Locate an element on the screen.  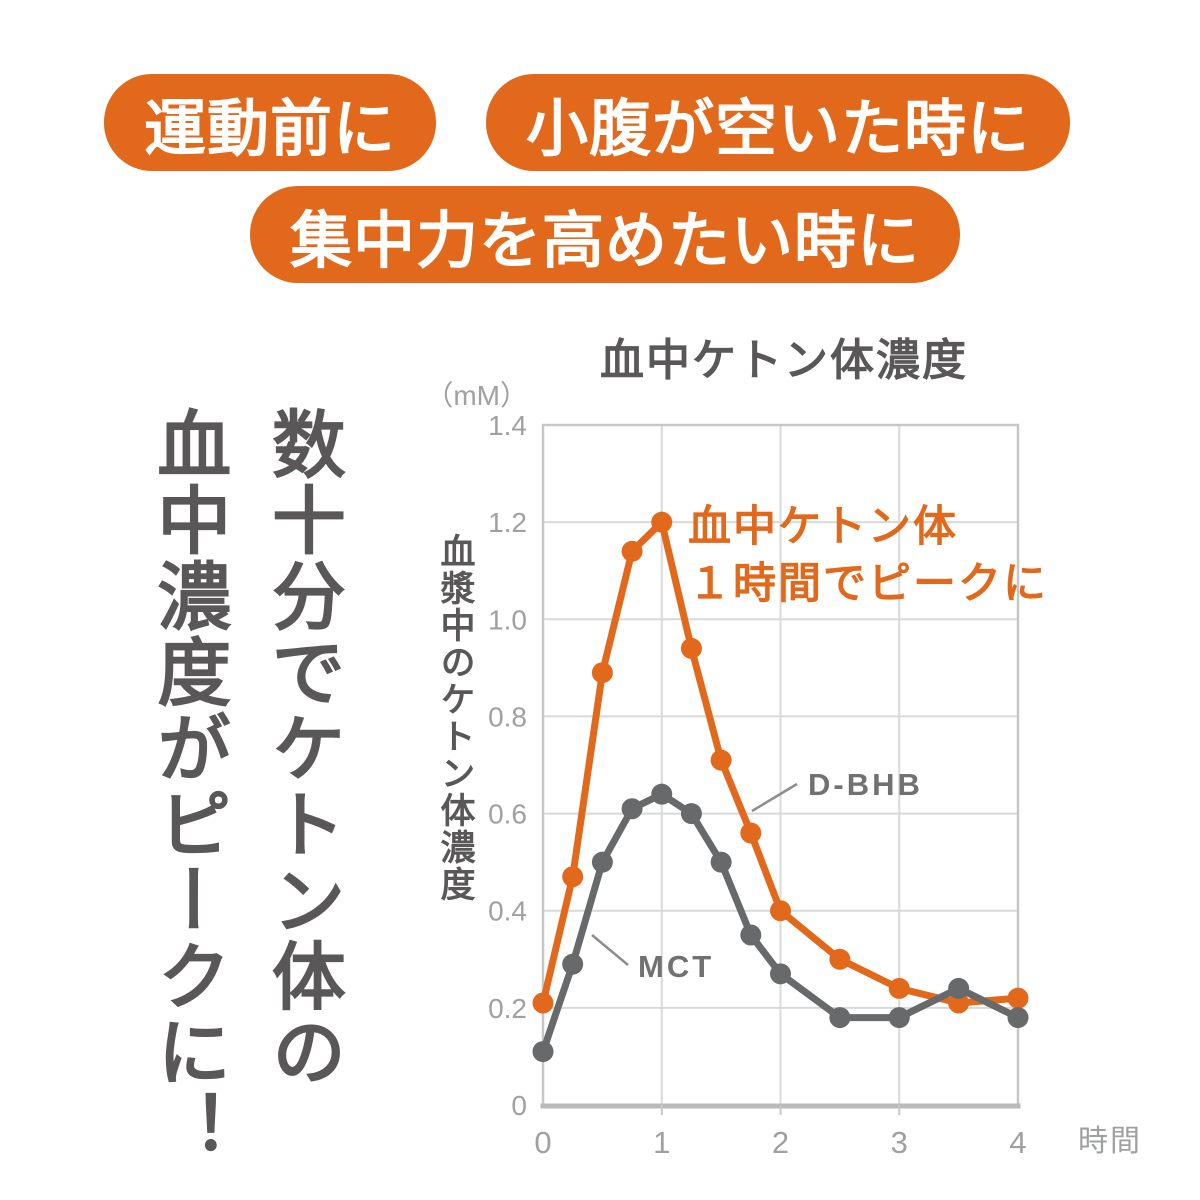
y-tick-label: 0.8 is located at coordinates (507, 716).